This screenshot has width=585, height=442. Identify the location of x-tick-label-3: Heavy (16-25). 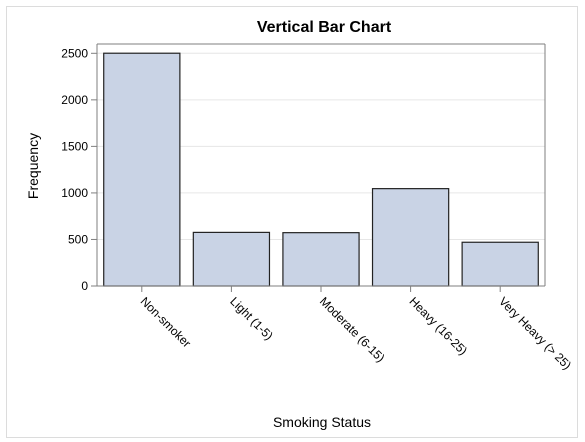
(438, 326).